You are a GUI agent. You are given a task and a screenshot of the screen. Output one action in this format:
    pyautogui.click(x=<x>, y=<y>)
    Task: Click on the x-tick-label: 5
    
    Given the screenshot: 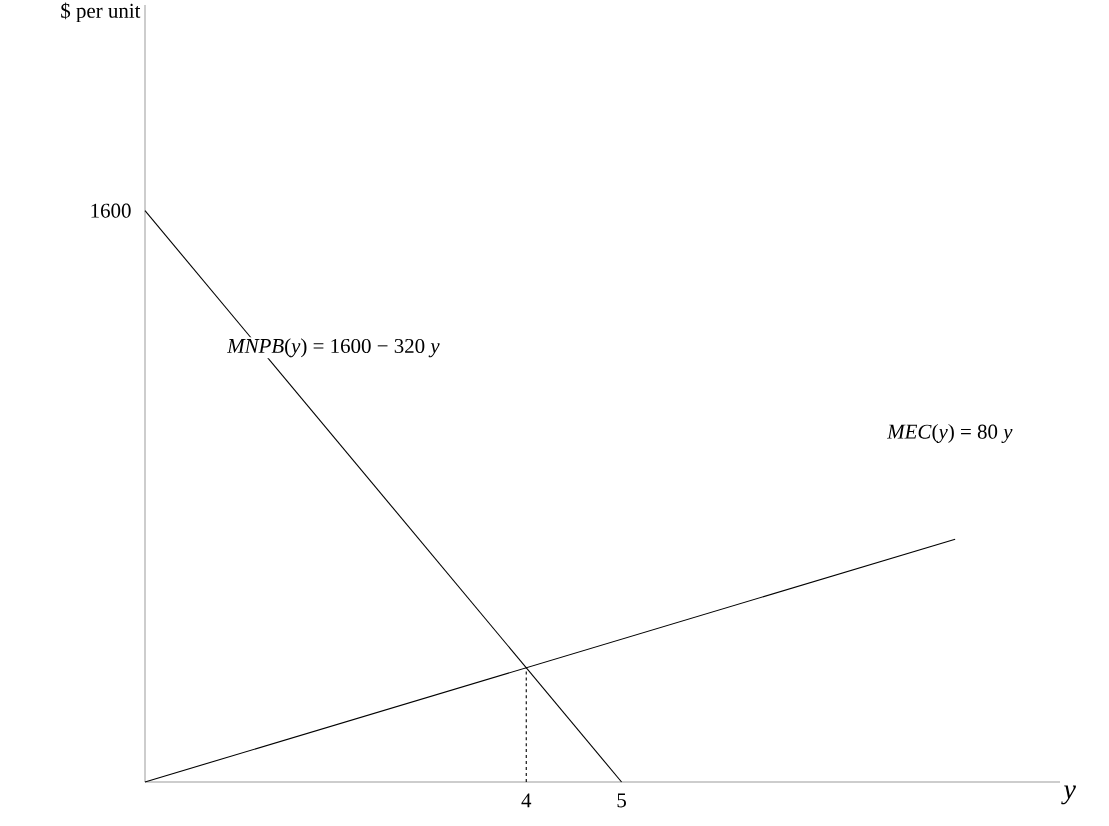 What is the action you would take?
    pyautogui.click(x=621, y=800)
    